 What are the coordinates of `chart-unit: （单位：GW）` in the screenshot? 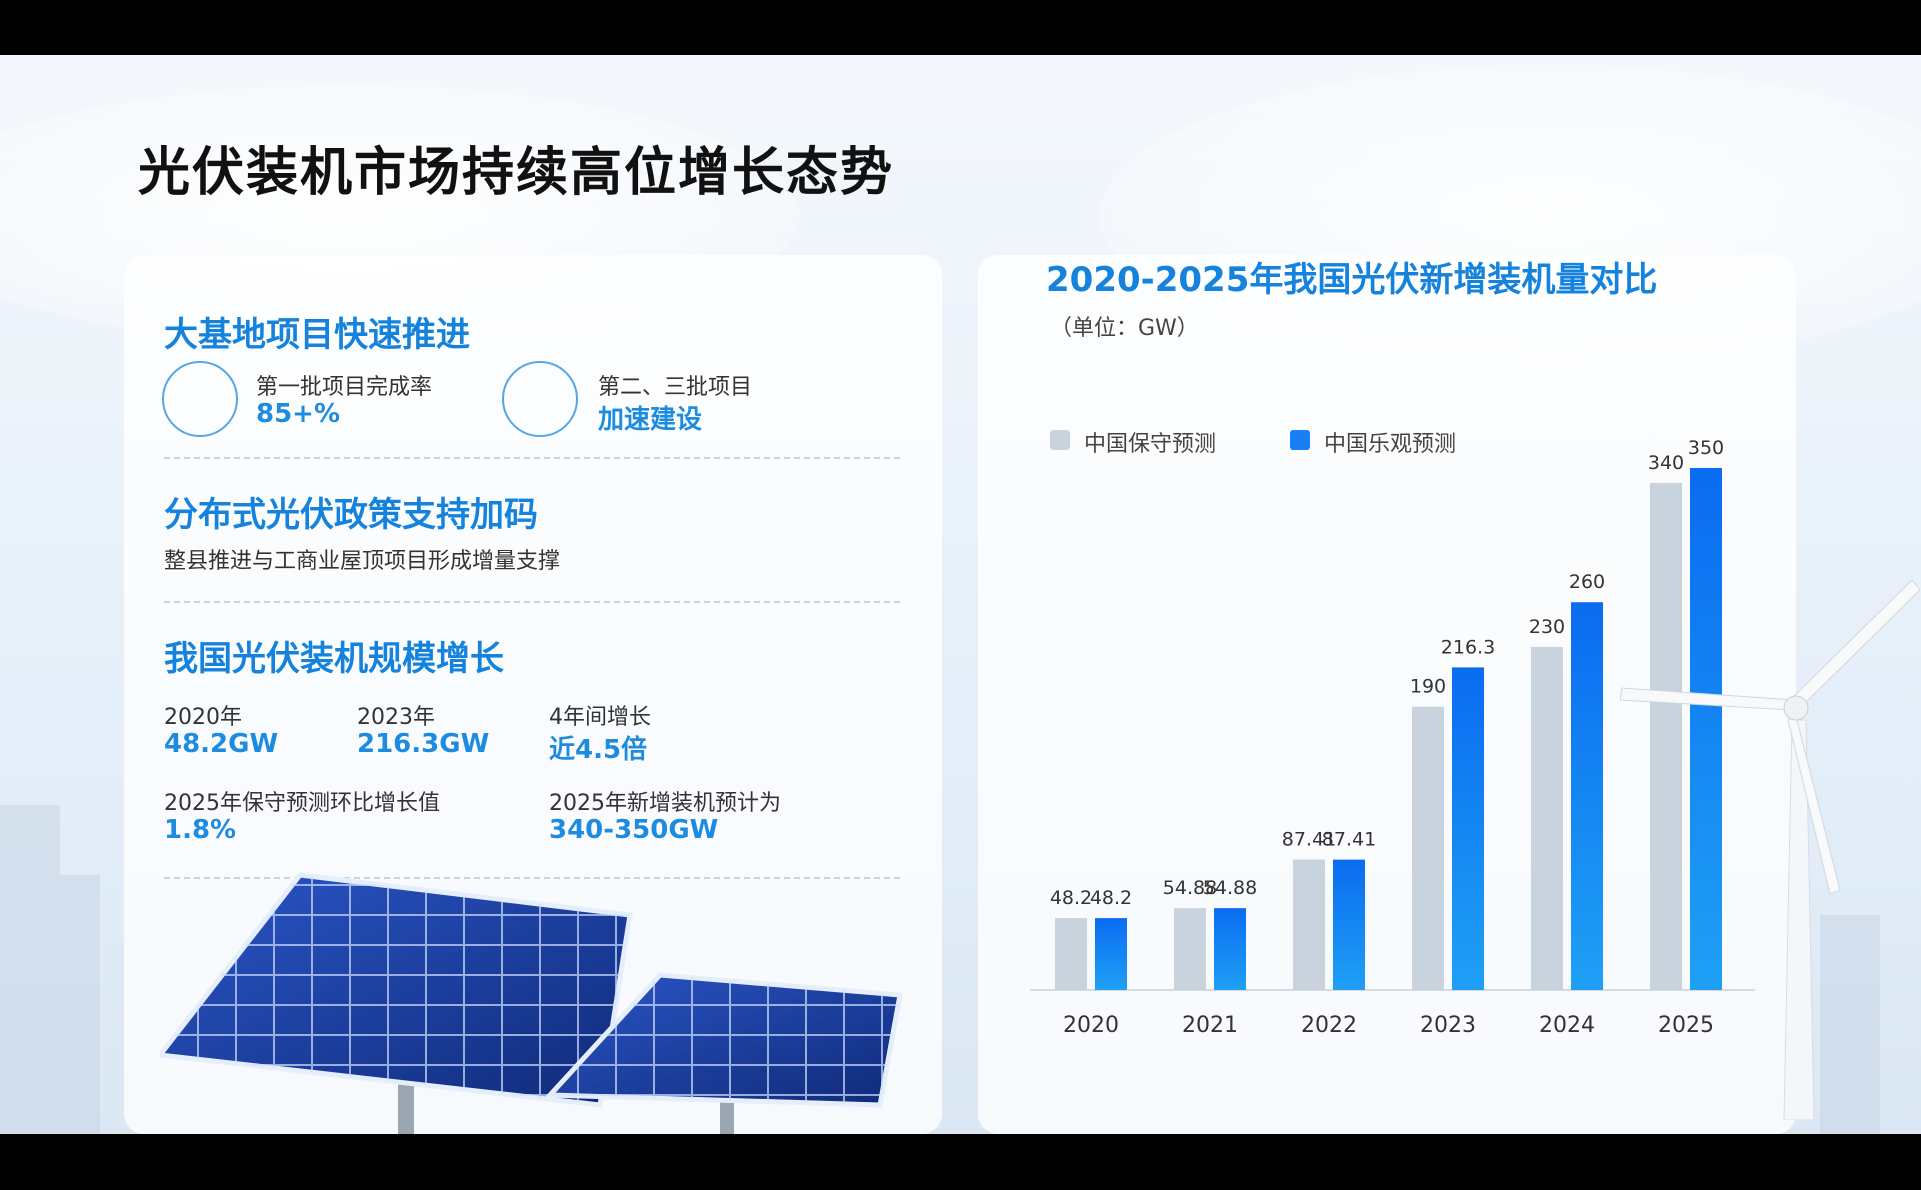 It's located at (1124, 328).